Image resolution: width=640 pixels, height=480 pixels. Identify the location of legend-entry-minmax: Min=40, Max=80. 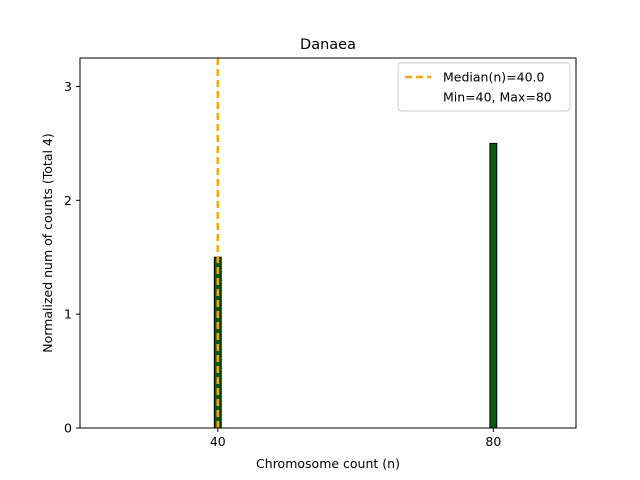
(497, 97).